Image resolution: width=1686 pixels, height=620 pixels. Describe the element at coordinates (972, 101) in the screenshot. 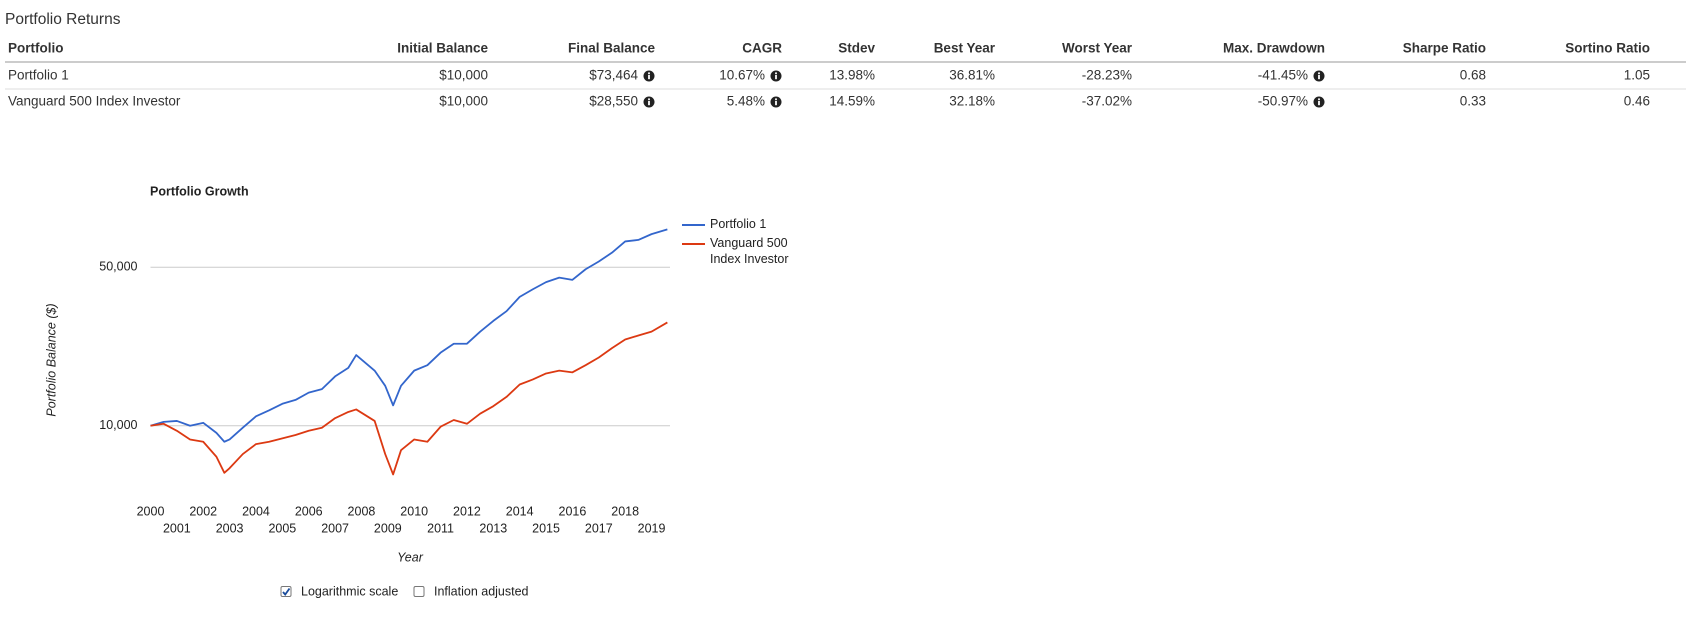

I see `table-cell: 32.18%` at that location.